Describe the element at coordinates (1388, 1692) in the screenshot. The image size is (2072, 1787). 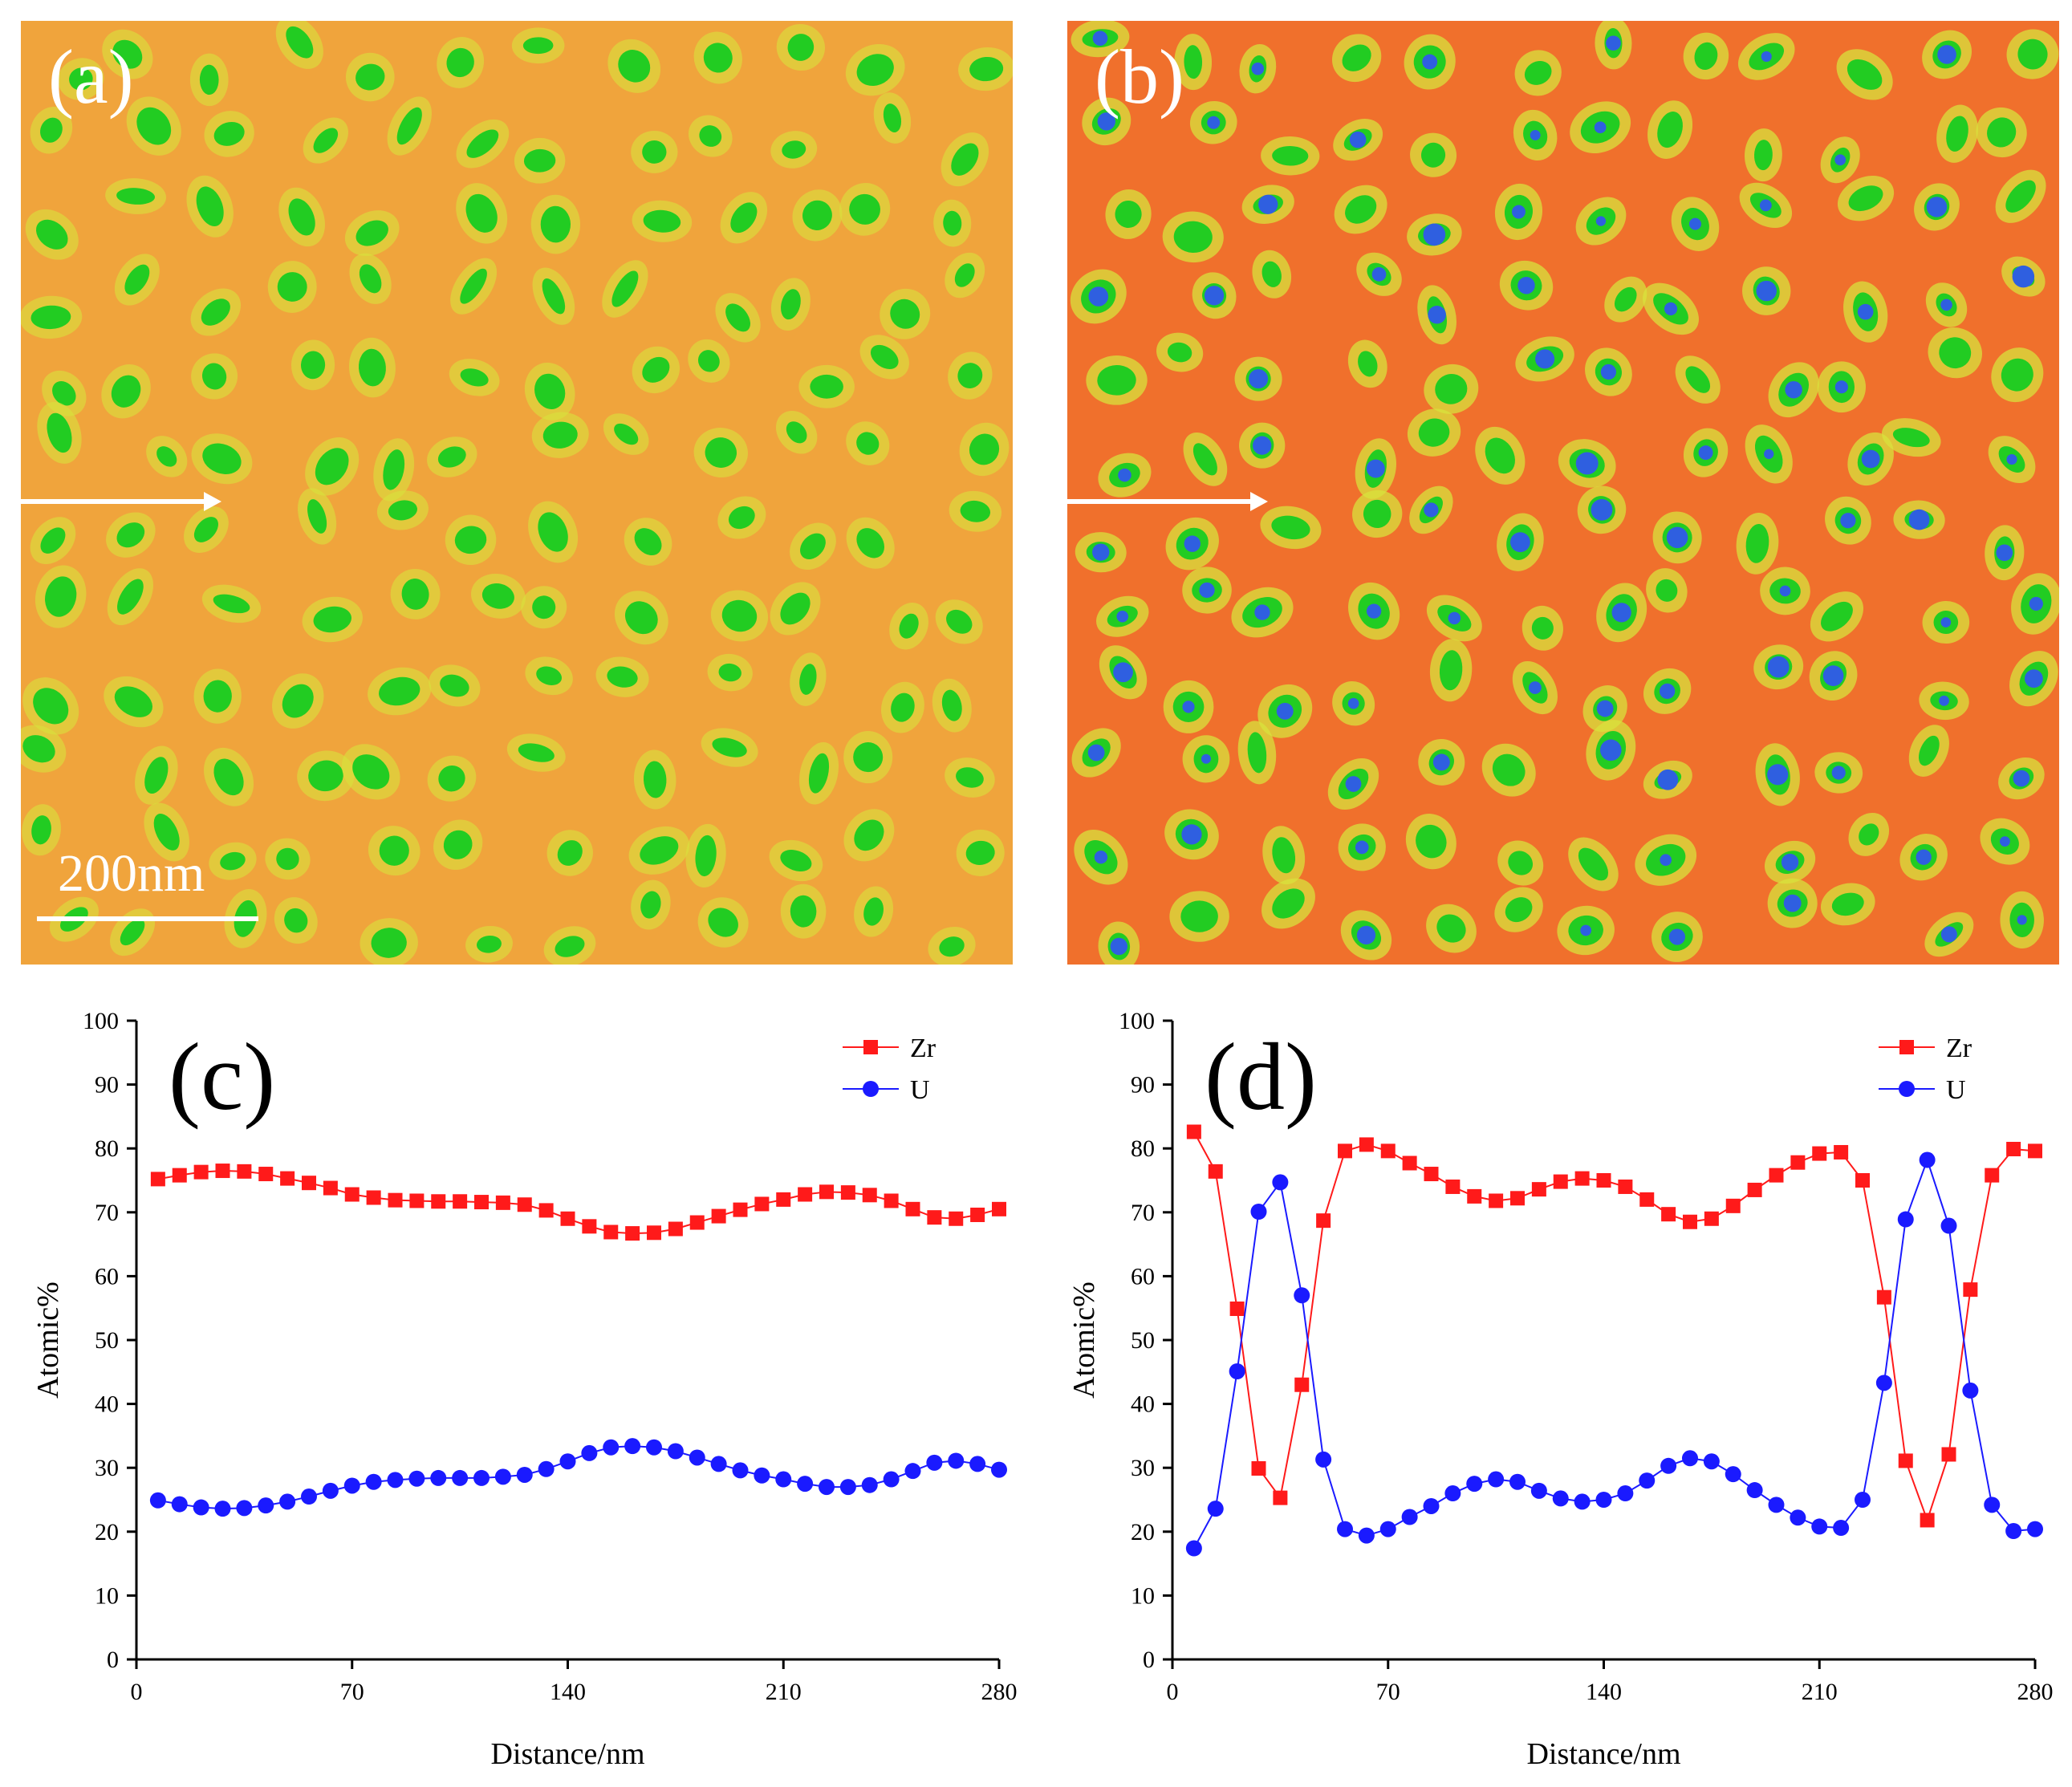
I see `x-tick-label: 70` at that location.